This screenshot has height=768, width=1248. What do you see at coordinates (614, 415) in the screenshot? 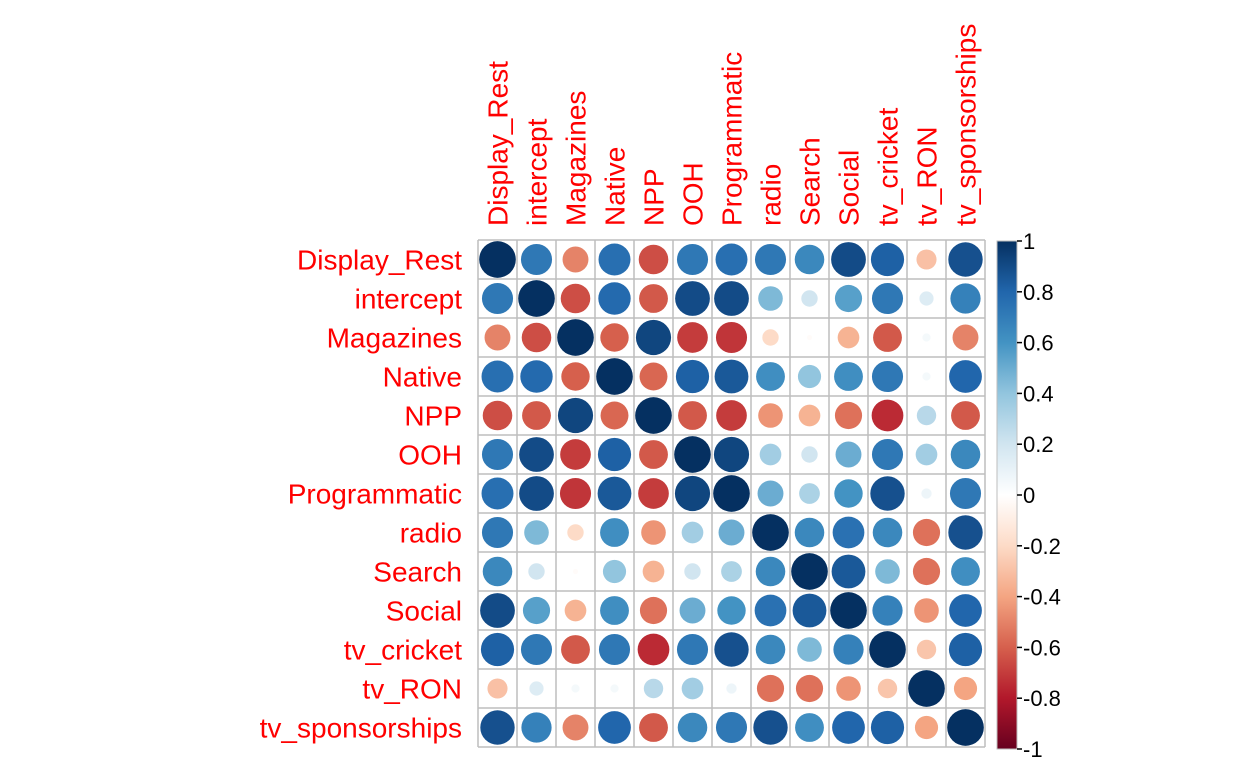
I see `corr-circle-NPP-Native` at bounding box center [614, 415].